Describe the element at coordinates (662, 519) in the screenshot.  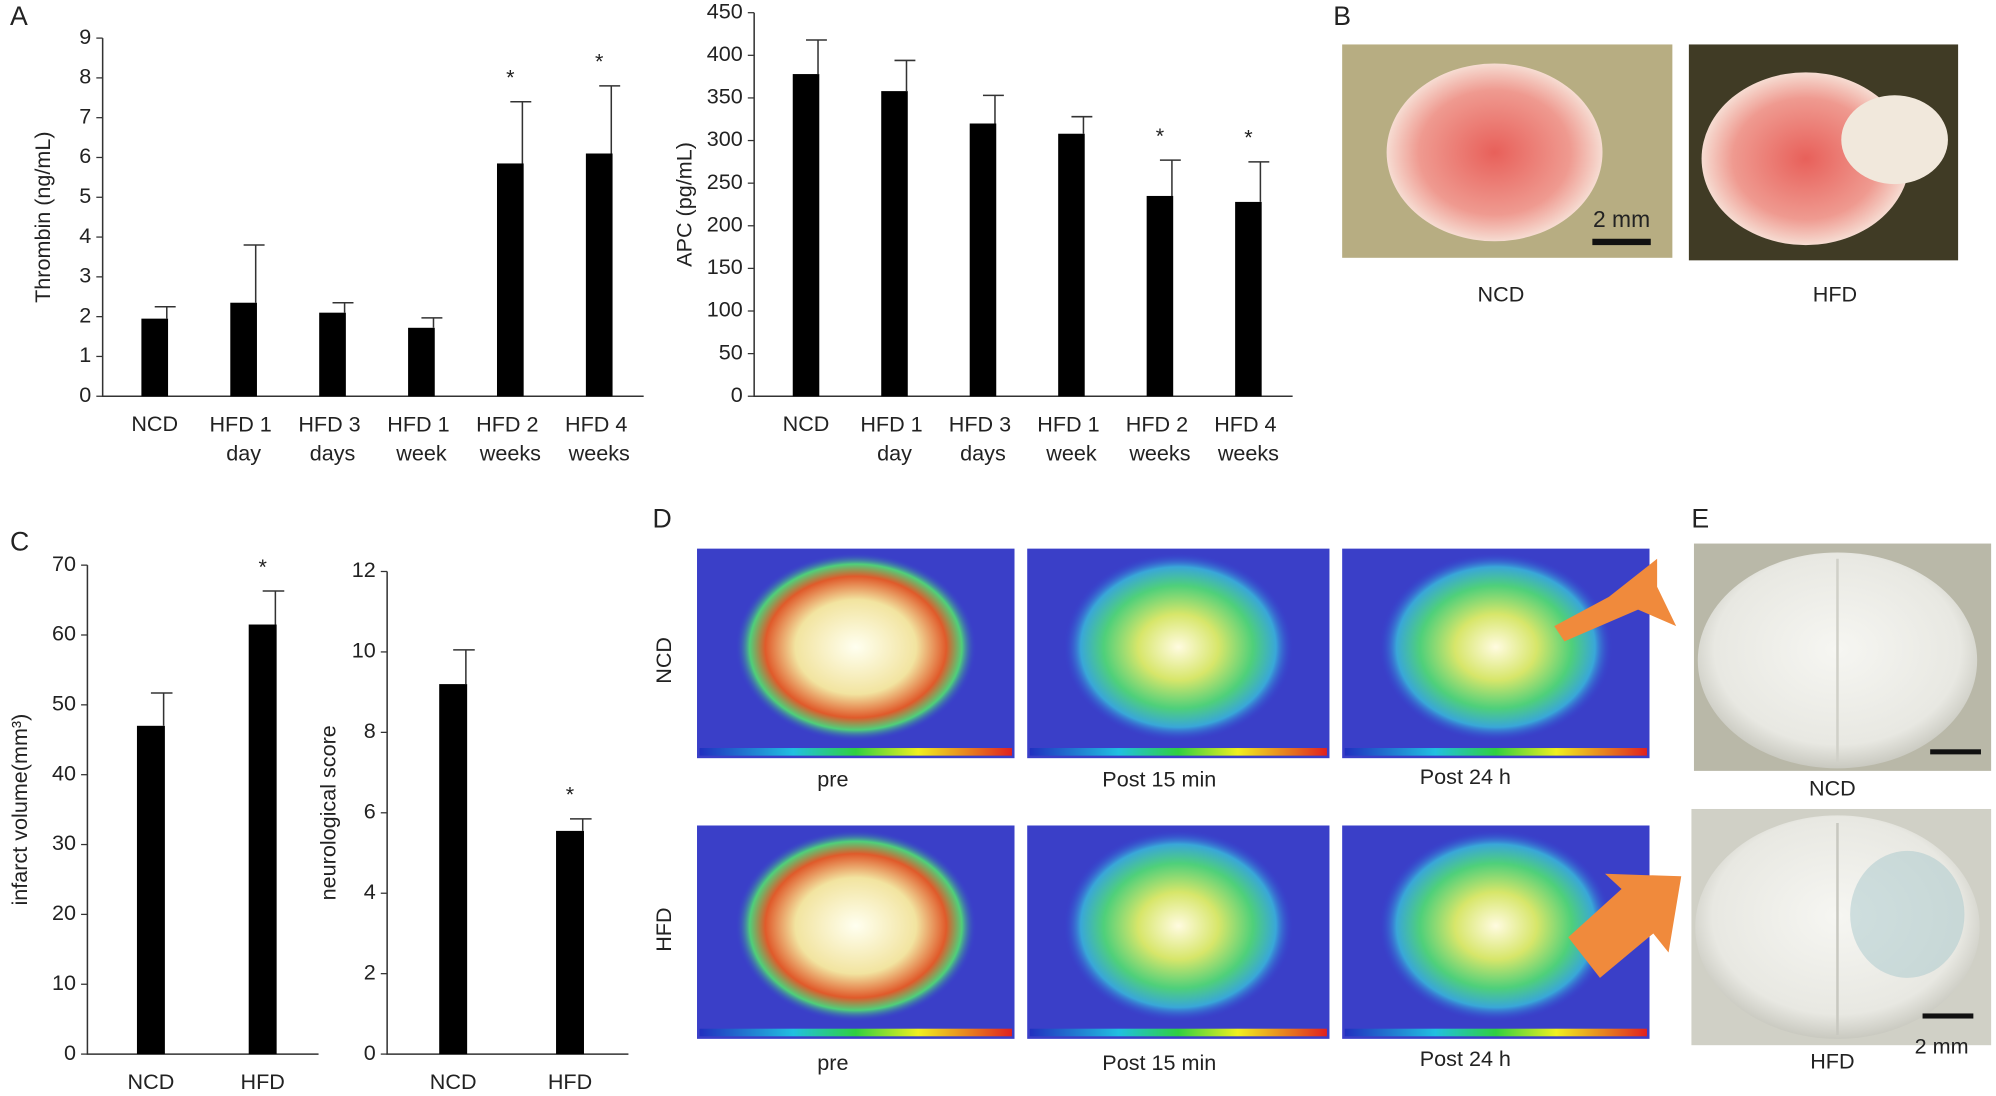
I see `panel-label: D` at that location.